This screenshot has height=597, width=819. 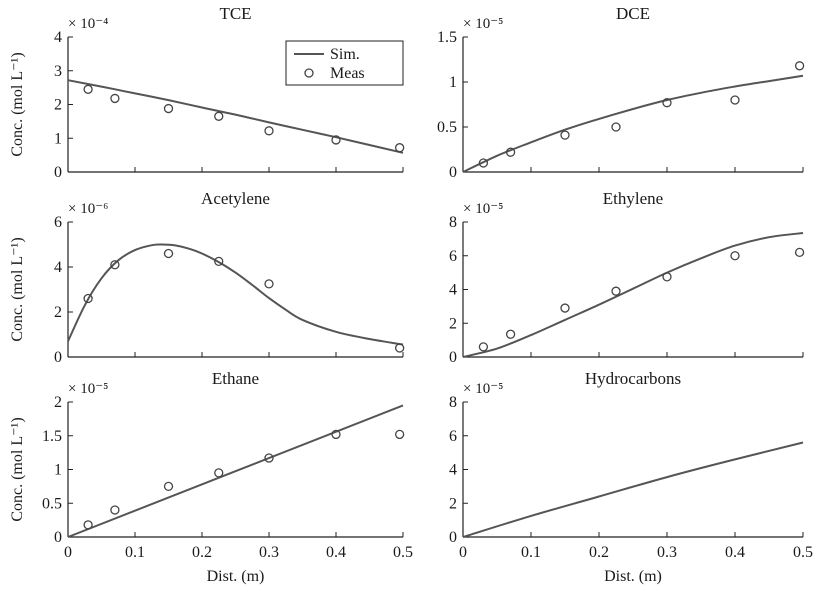 I want to click on y-tick-label: 8, so click(x=453, y=402).